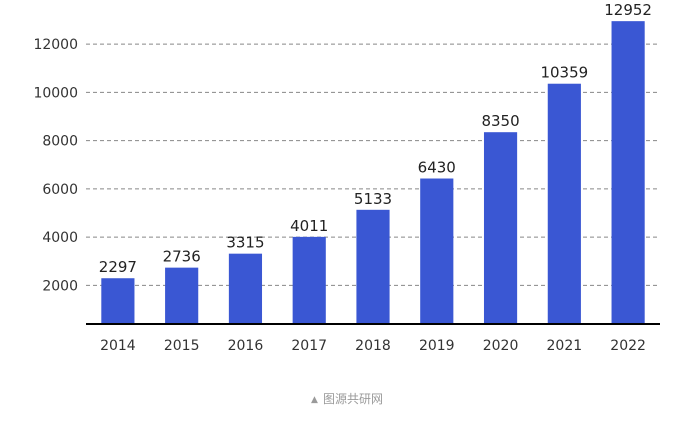 This screenshot has height=426, width=694. I want to click on source-footer: ▲ 图源共研网, so click(347, 398).